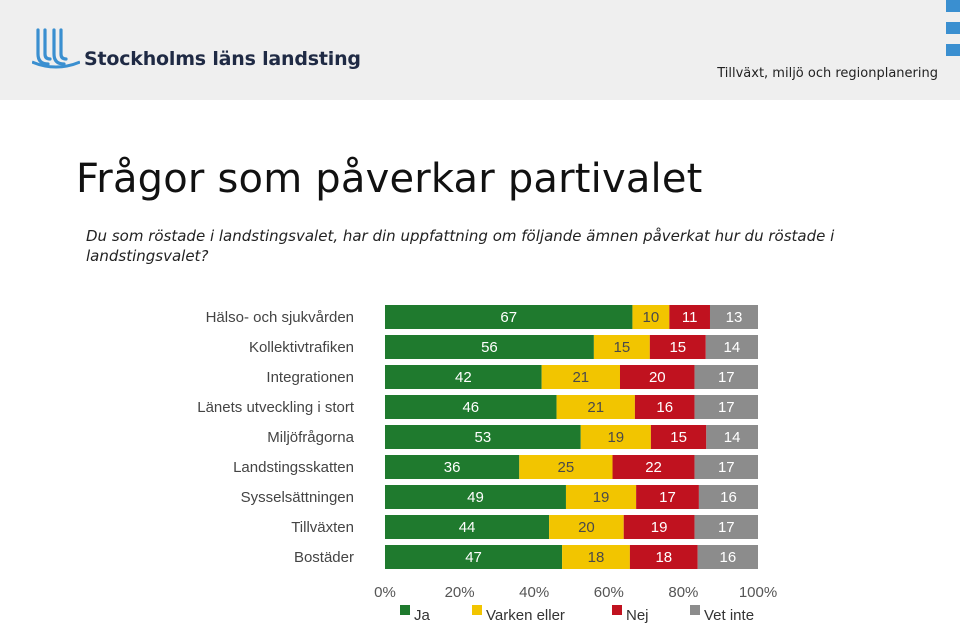  What do you see at coordinates (422, 615) in the screenshot?
I see `legend-label-ja: Ja` at bounding box center [422, 615].